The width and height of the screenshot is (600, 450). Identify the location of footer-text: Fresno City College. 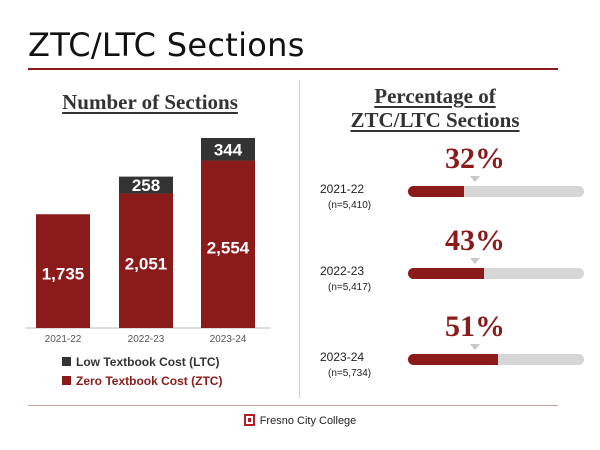
(308, 421).